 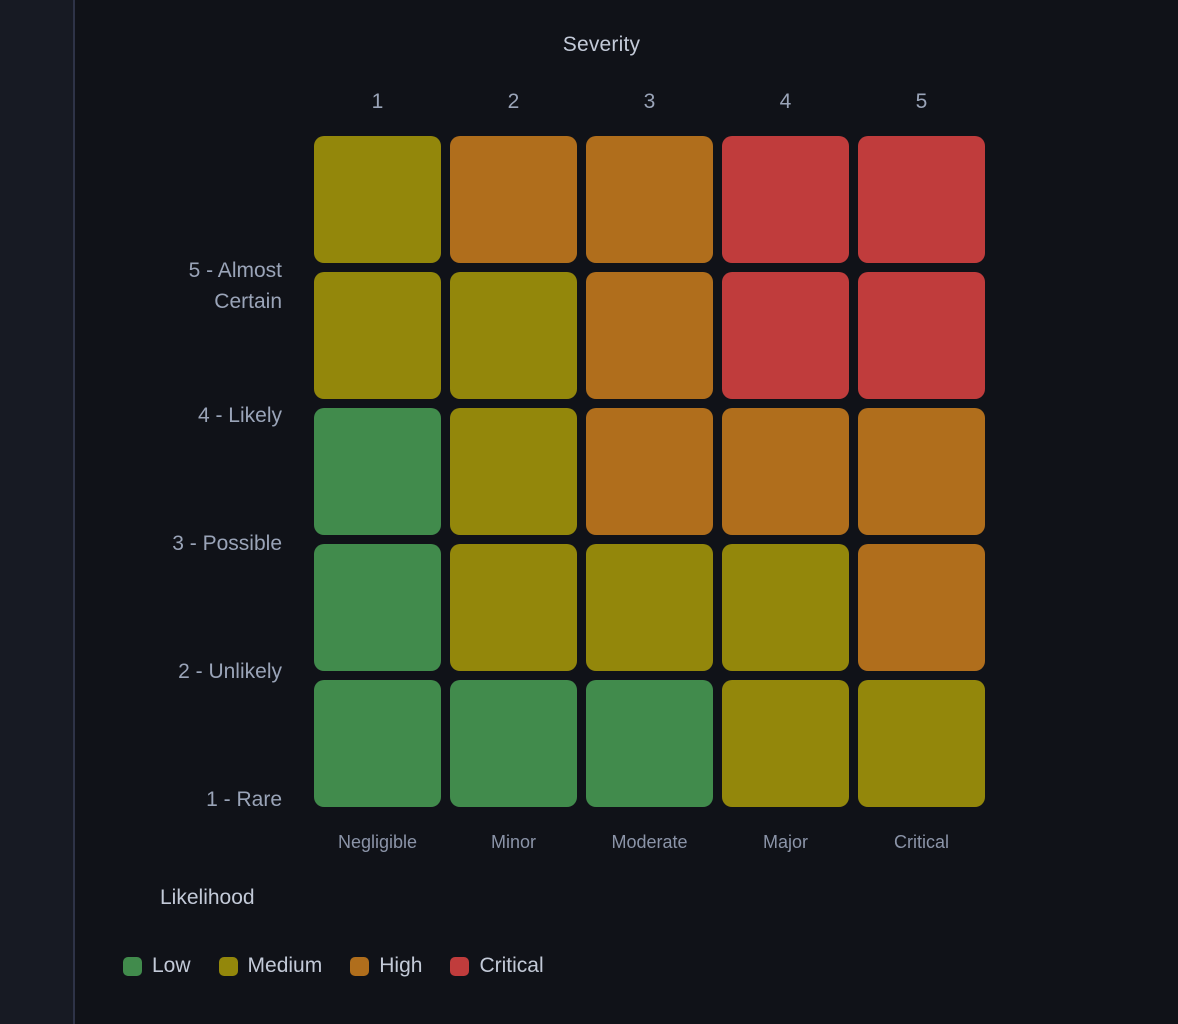 What do you see at coordinates (177, 800) in the screenshot?
I see `likelihood-row-label-1: 1 - Rare` at bounding box center [177, 800].